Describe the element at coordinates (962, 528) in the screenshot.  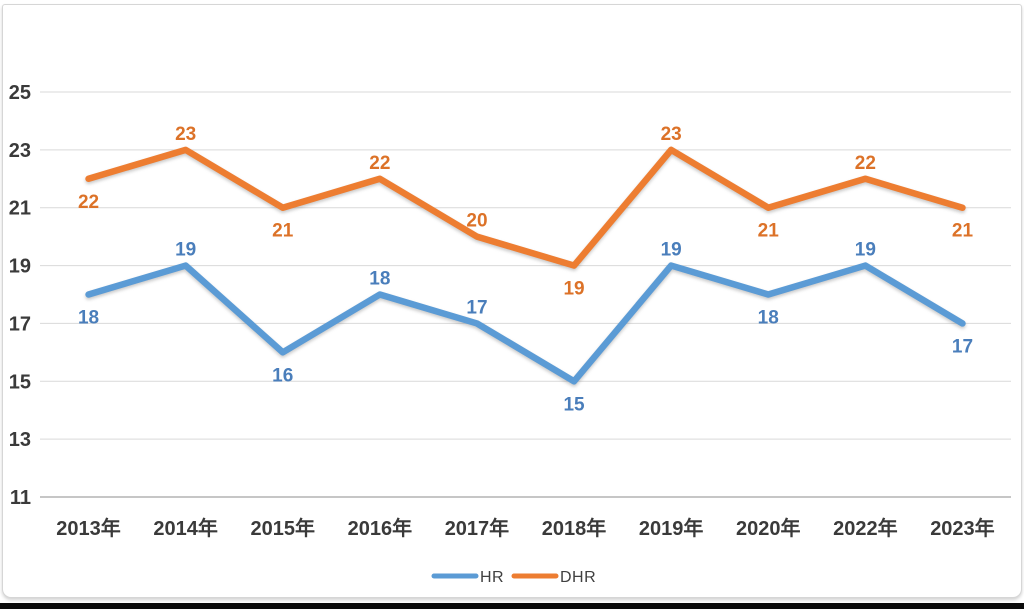
I see `x-category-label: 2023年` at that location.